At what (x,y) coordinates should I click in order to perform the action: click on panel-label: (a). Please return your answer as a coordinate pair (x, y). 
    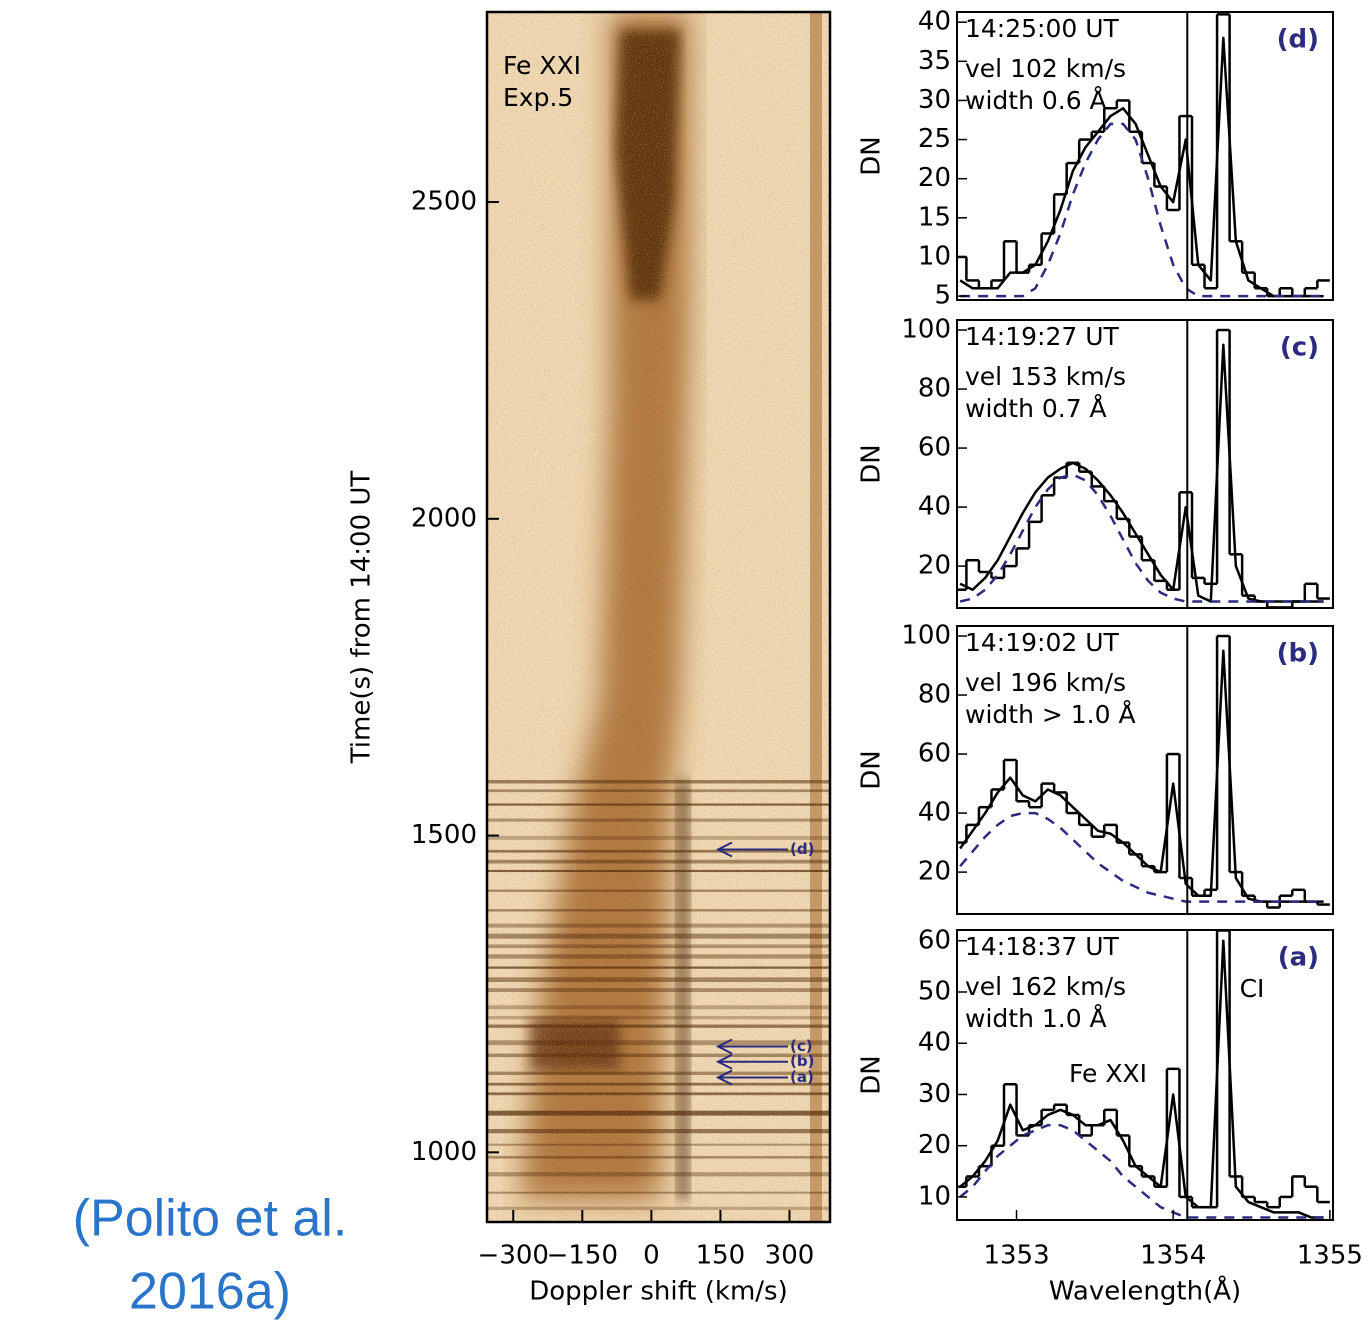
    Looking at the image, I should click on (1298, 958).